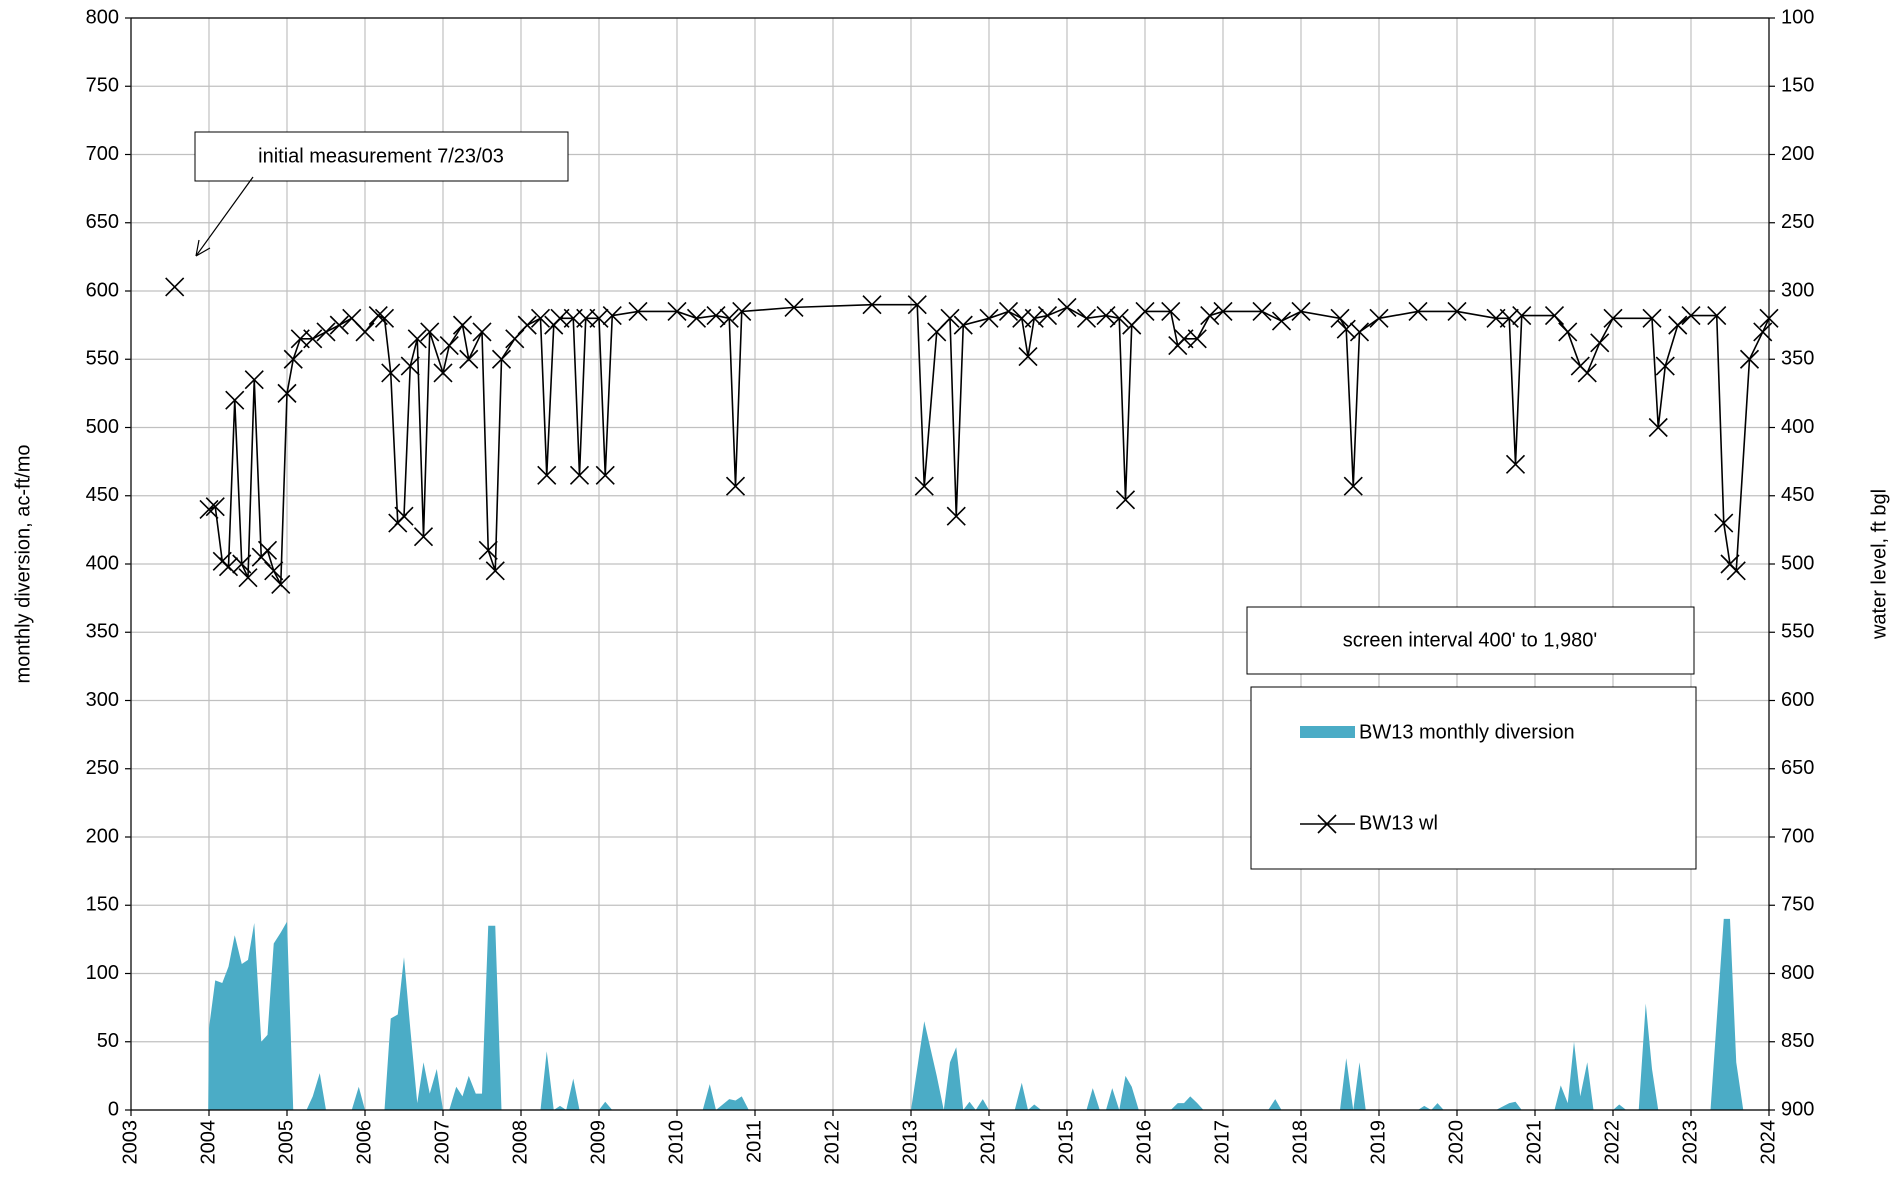  What do you see at coordinates (364, 1142) in the screenshot?
I see `x-tick-label: 2006` at bounding box center [364, 1142].